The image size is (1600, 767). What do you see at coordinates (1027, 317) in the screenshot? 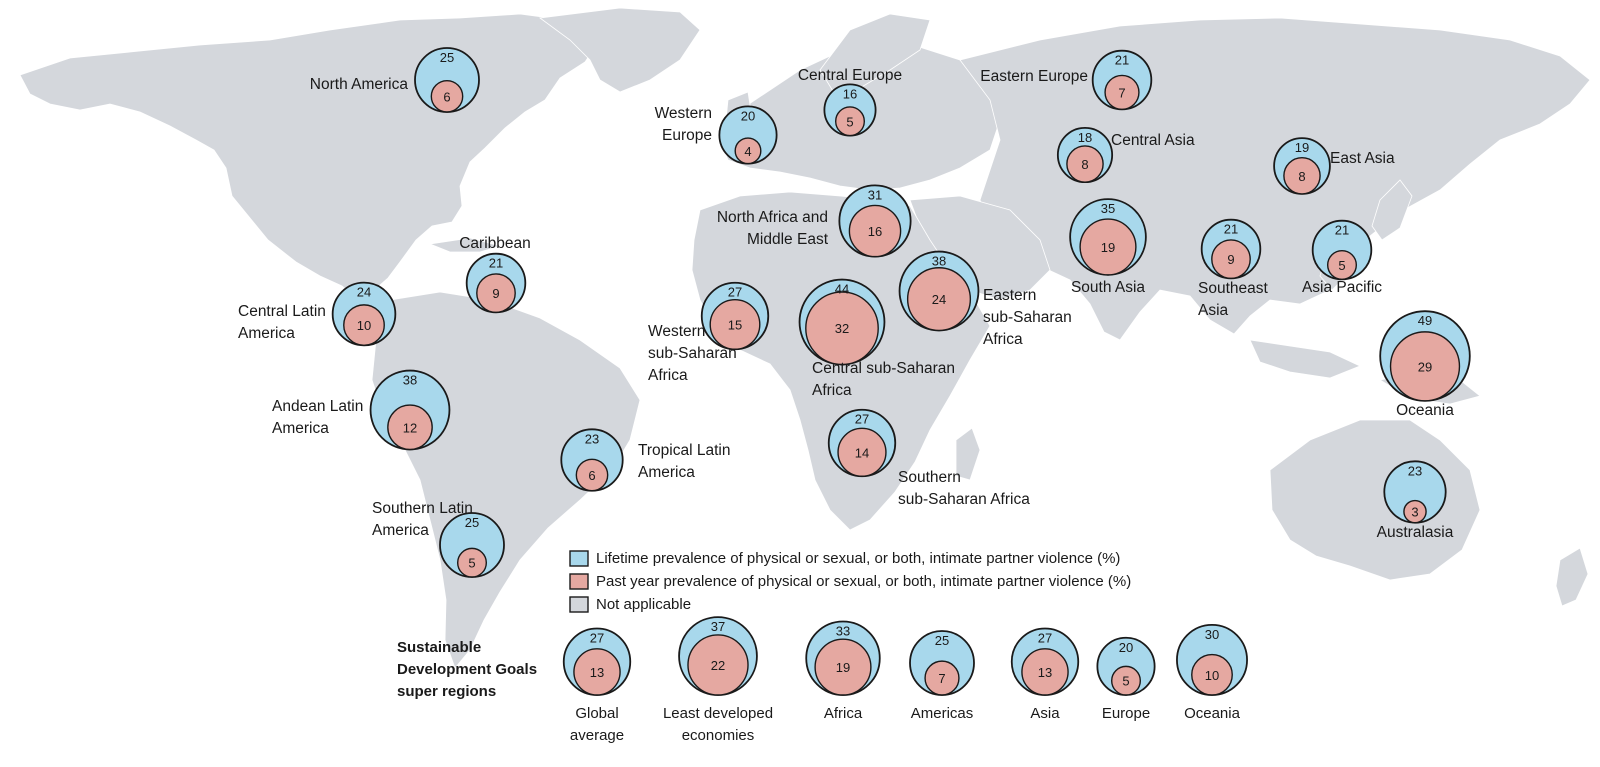
I see `eastern-sub-saharan-africa-label-line: sub-Saharan` at bounding box center [1027, 317].